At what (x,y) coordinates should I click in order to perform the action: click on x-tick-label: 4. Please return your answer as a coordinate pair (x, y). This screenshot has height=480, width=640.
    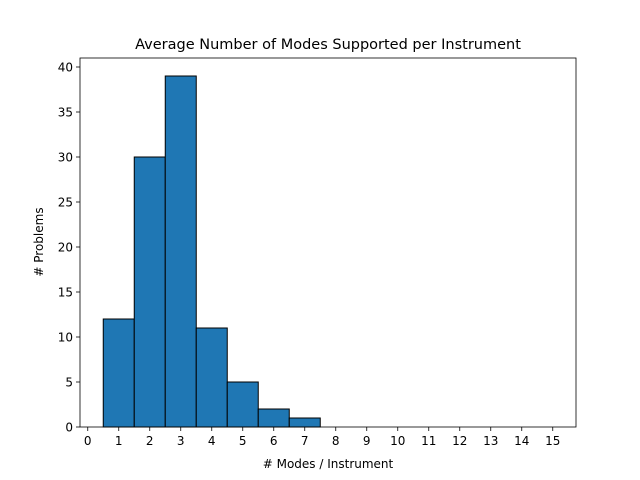
    Looking at the image, I should click on (212, 441).